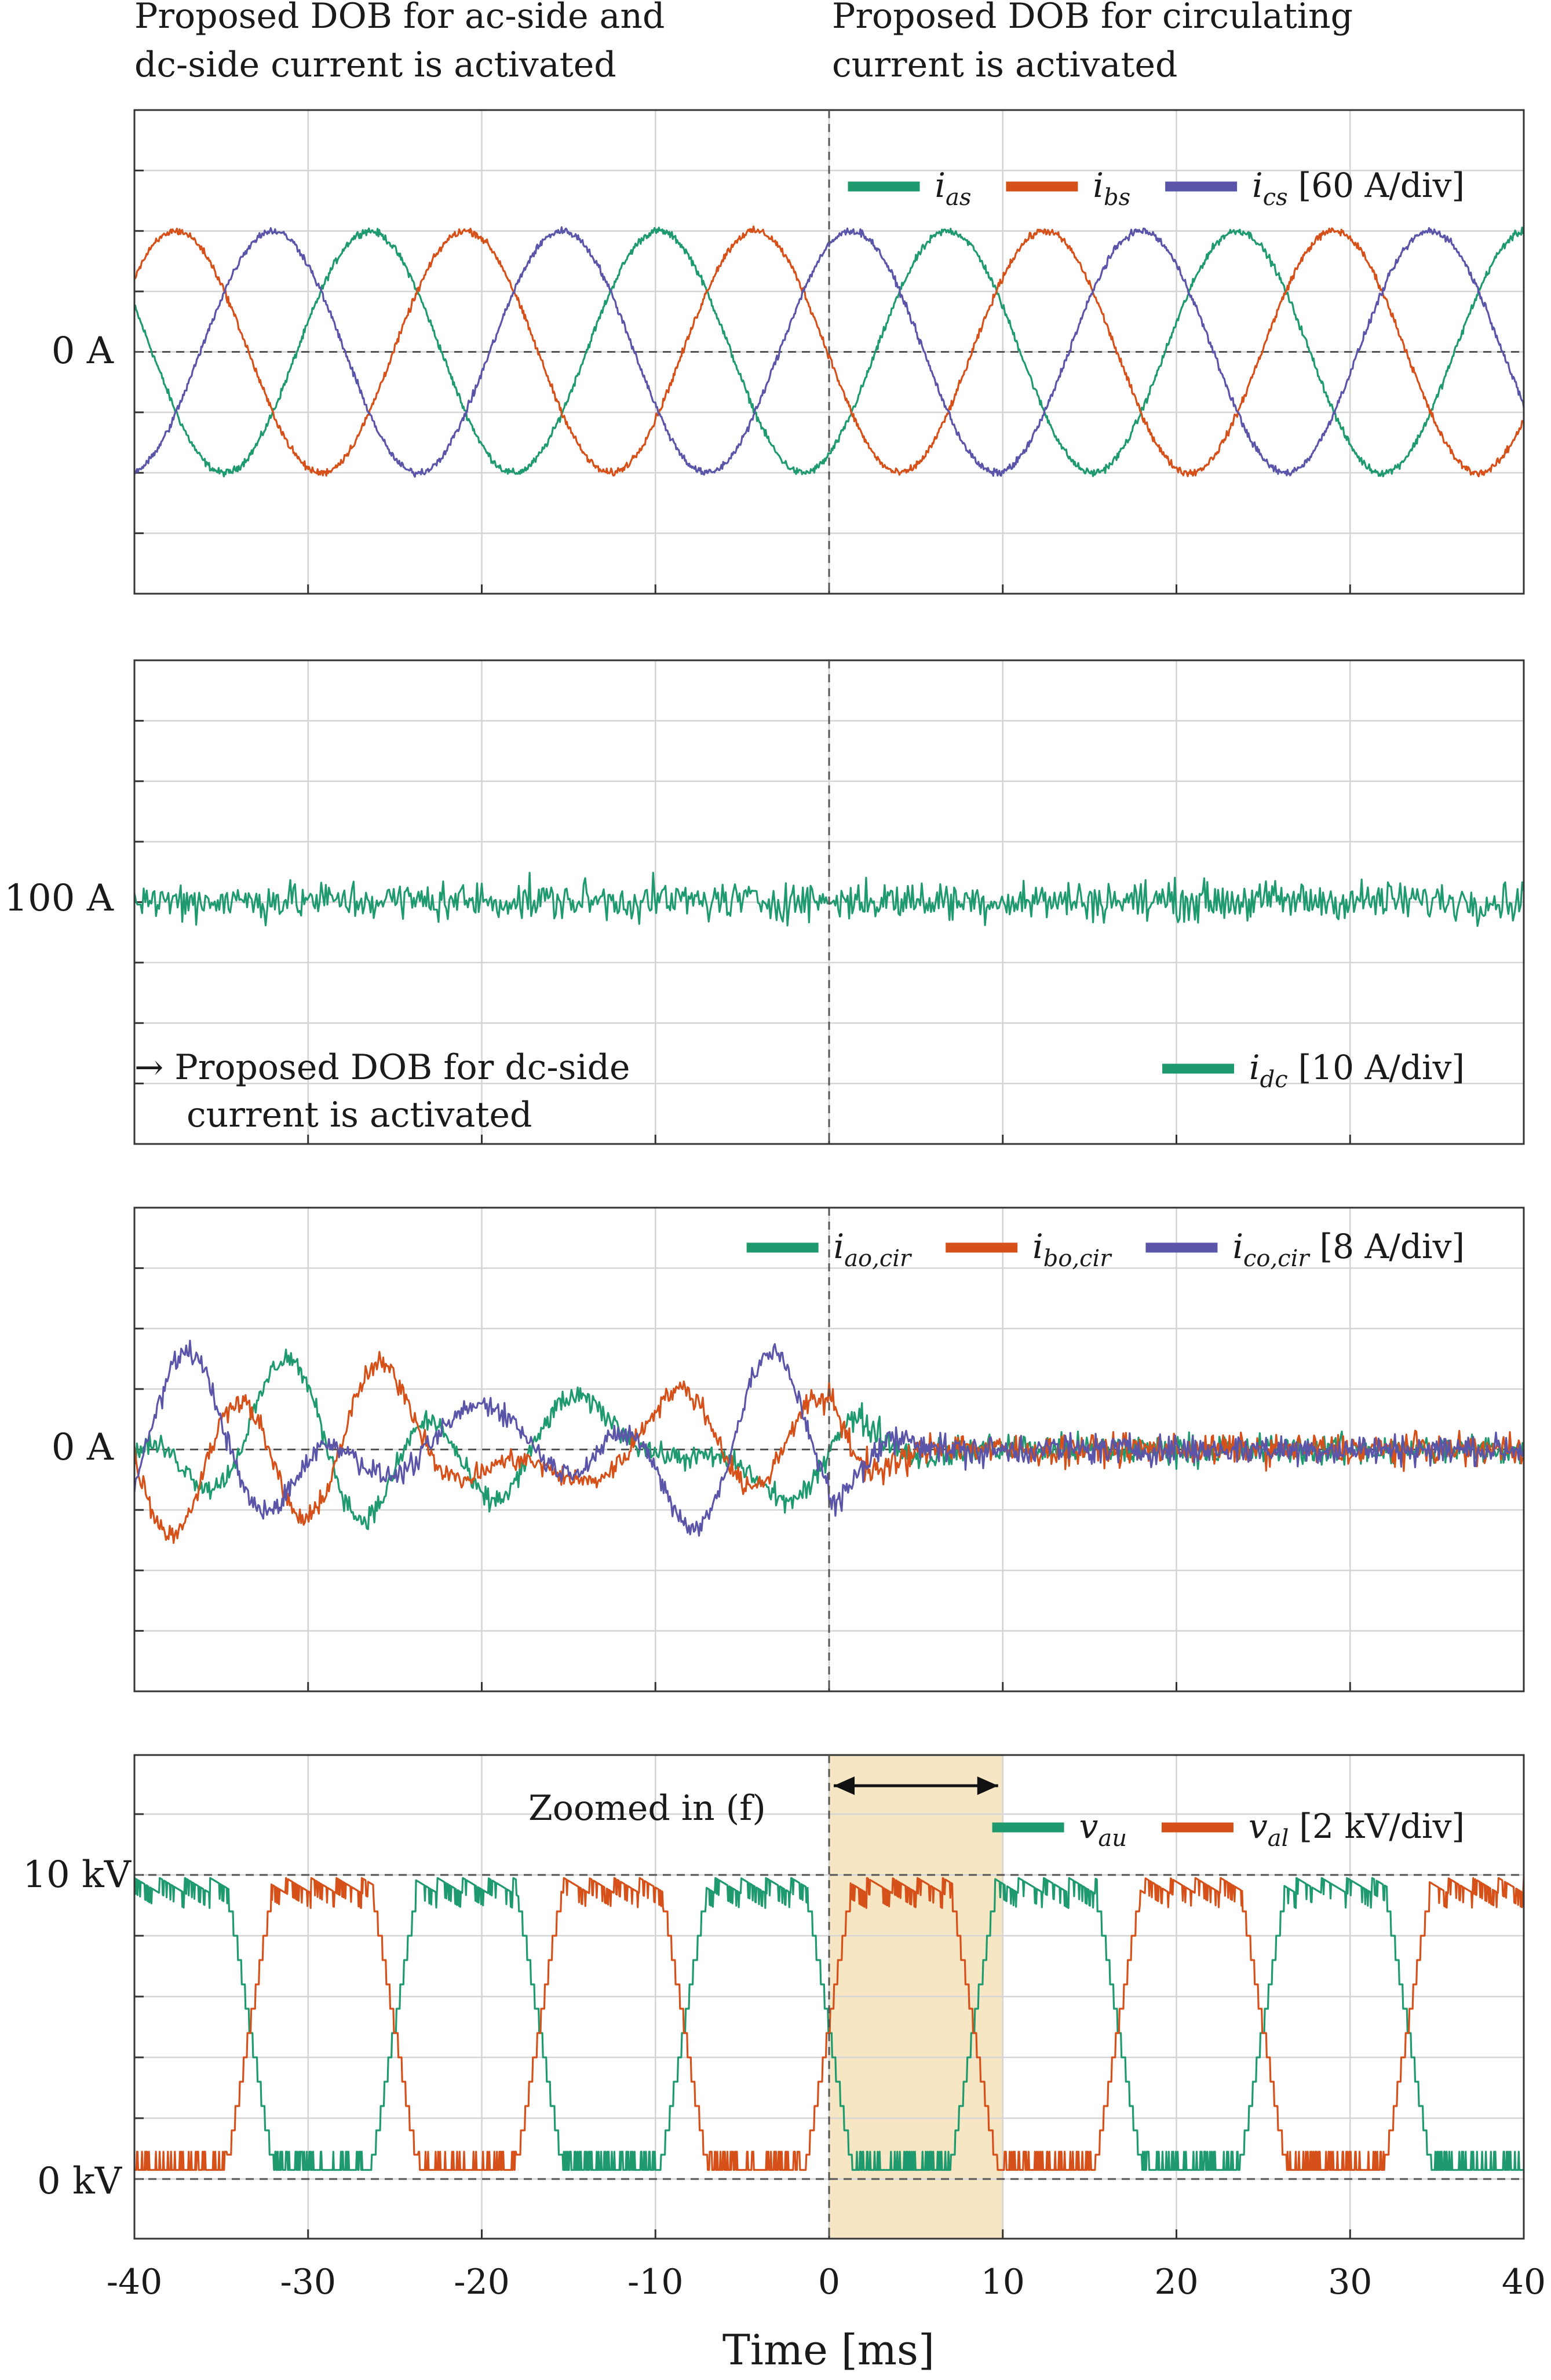 This screenshot has width=1551, height=2380. Describe the element at coordinates (873, 1249) in the screenshot. I see `legend-entry-label: iao,cir` at that location.